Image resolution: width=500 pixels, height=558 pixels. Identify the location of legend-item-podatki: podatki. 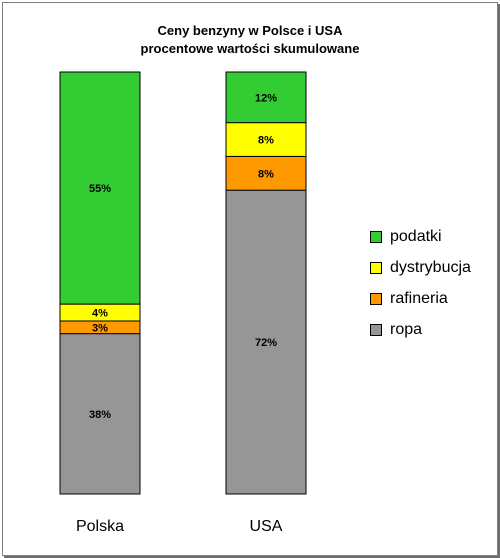
(420, 236).